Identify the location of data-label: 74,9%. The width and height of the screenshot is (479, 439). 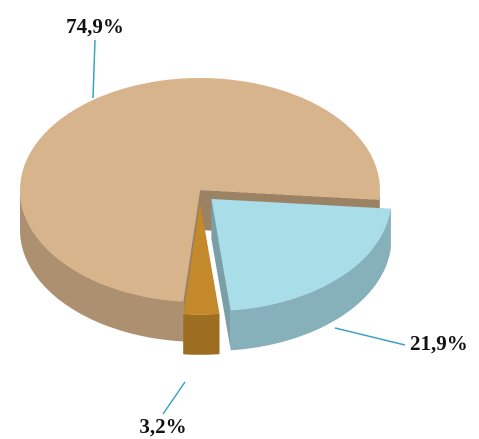
(95, 26).